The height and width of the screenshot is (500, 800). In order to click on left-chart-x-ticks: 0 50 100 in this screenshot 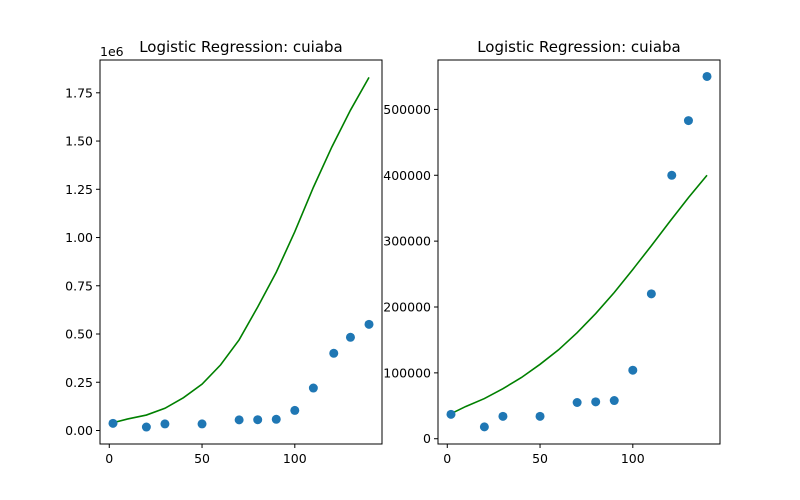, I will do `click(206, 455)`.